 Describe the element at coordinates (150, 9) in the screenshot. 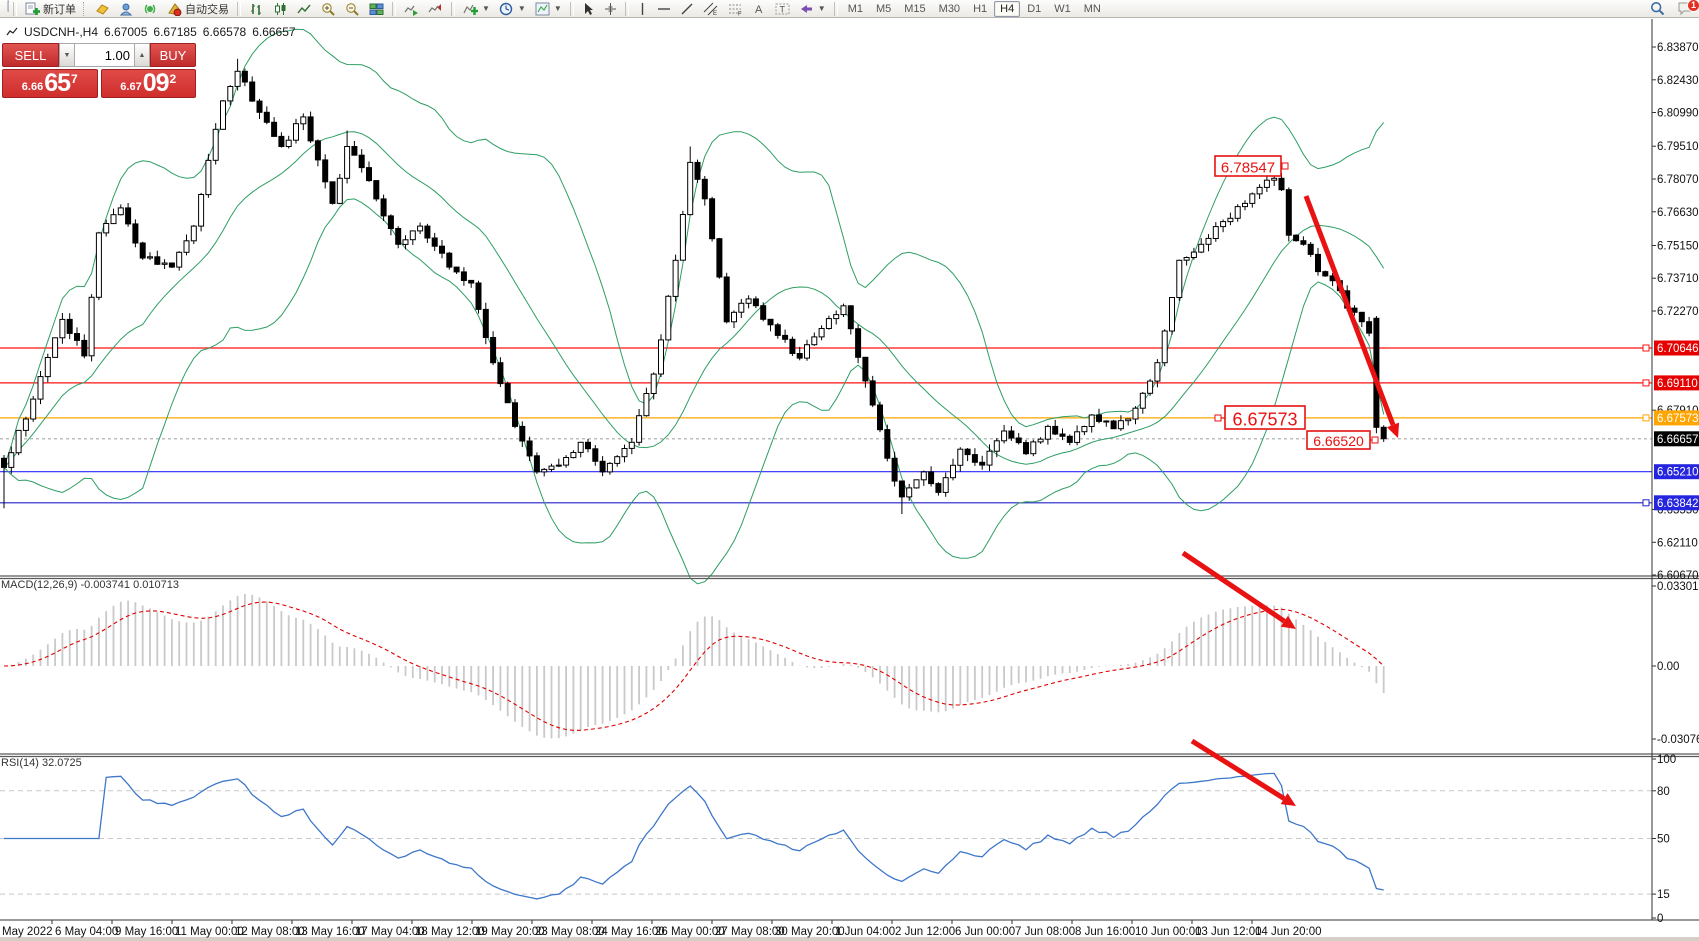

I see `signals-button` at that location.